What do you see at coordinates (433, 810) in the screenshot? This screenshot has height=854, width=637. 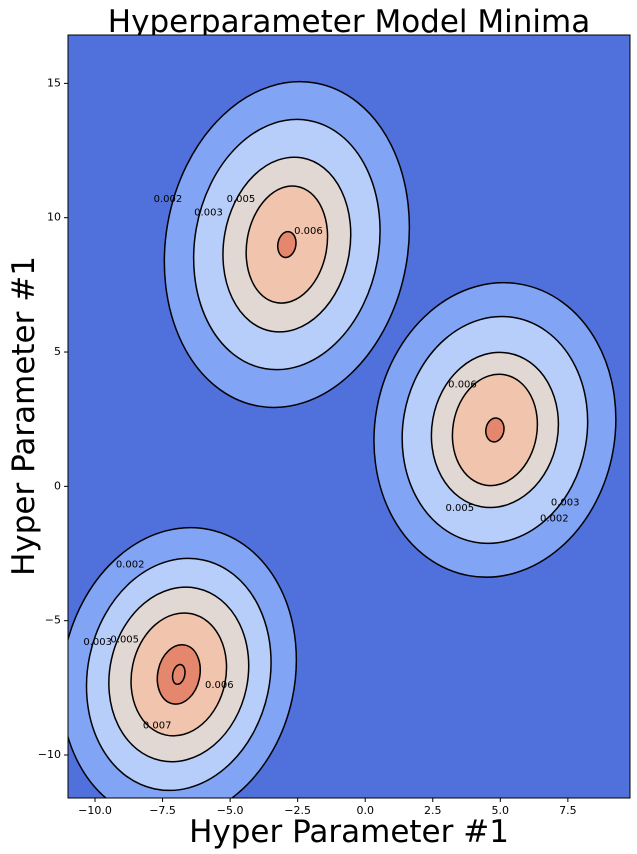 I see `x-tick-label: 2.5` at bounding box center [433, 810].